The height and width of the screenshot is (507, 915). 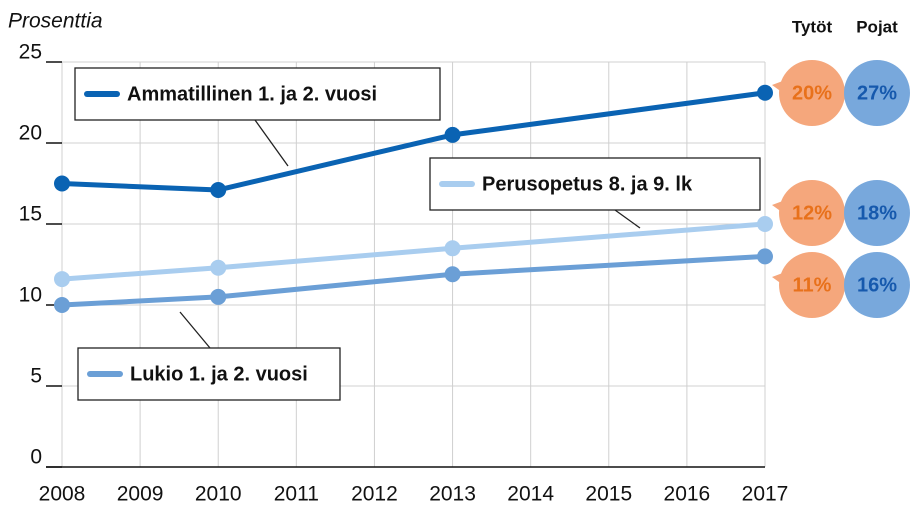 What do you see at coordinates (30, 133) in the screenshot?
I see `y-tick-label: 20` at bounding box center [30, 133].